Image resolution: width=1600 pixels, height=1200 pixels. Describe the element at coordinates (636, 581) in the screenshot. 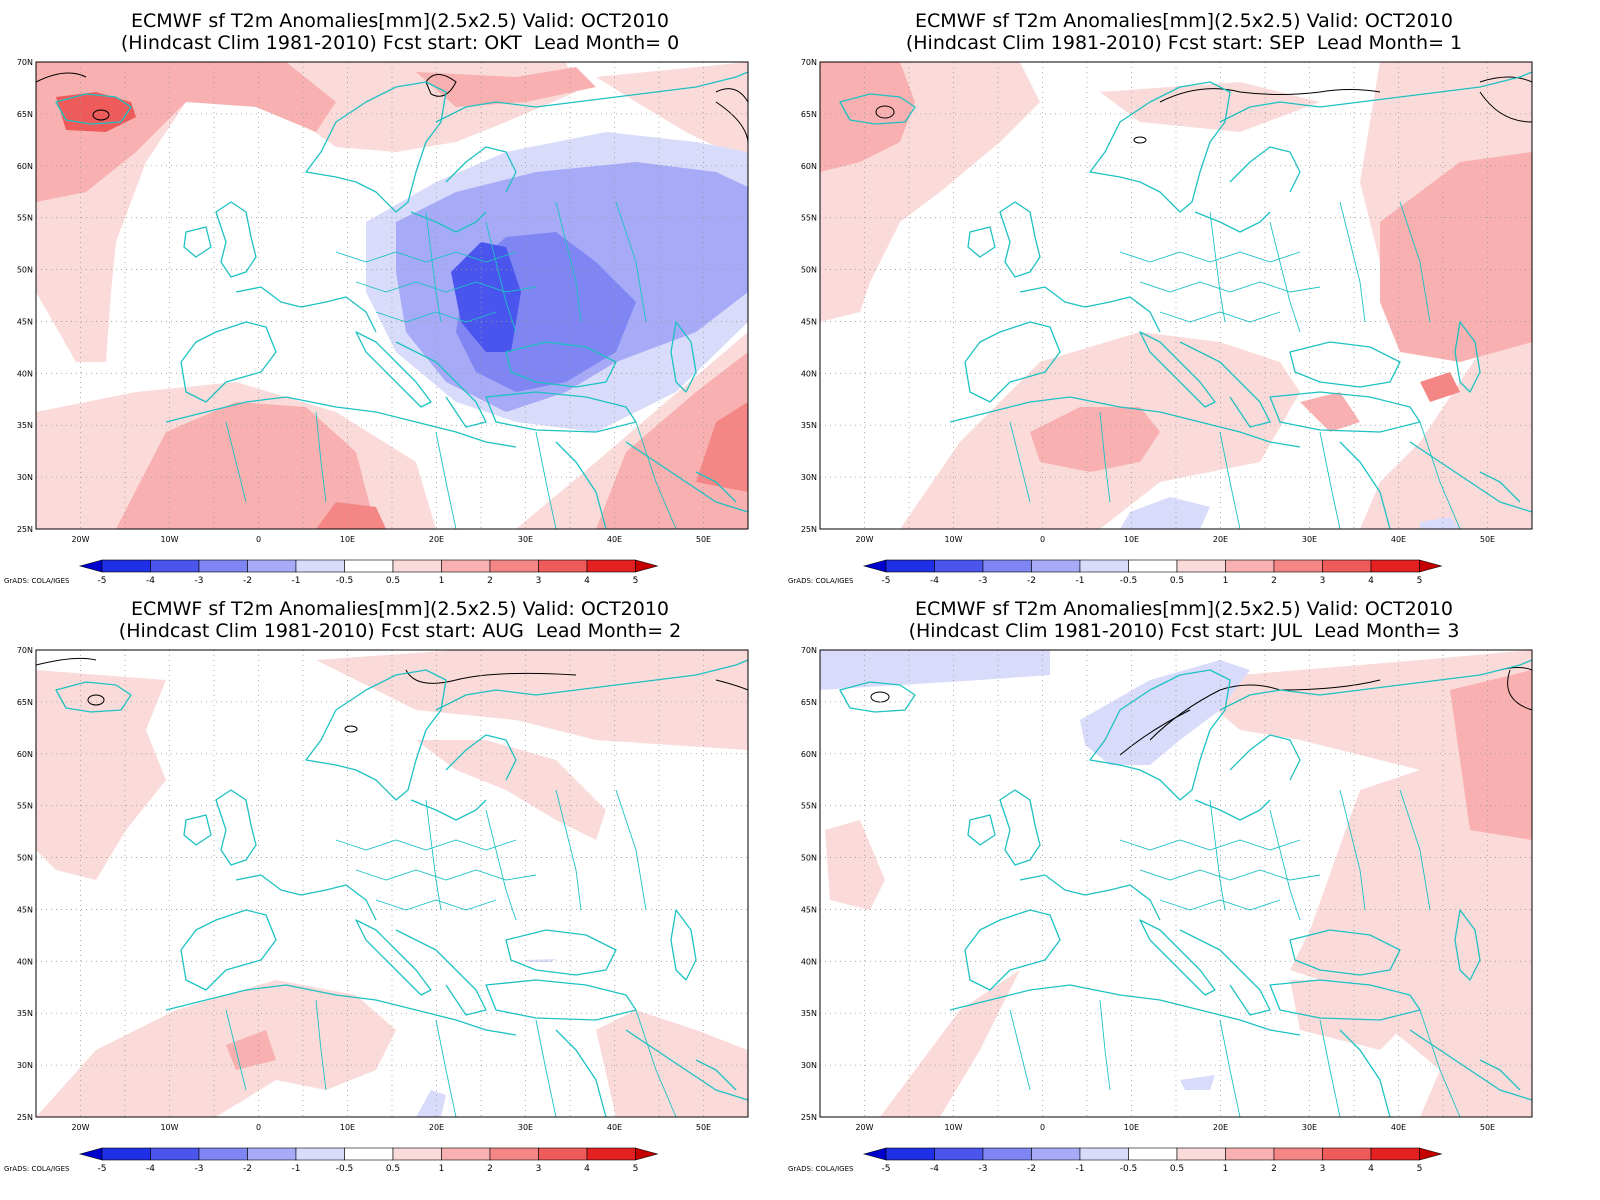

I see `colorbar-label: 5` at that location.